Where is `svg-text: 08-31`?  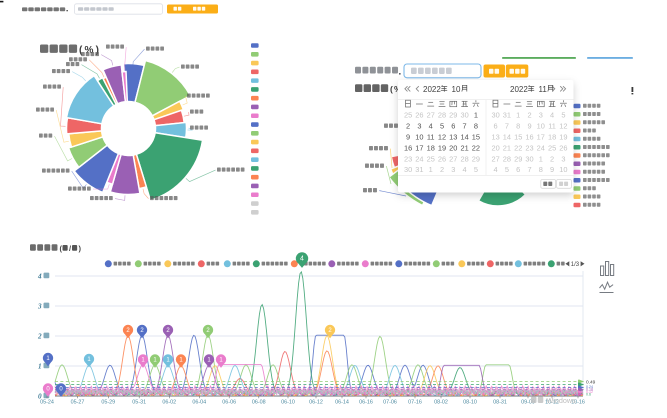
svg-text: 08-31 is located at coordinates (500, 402).